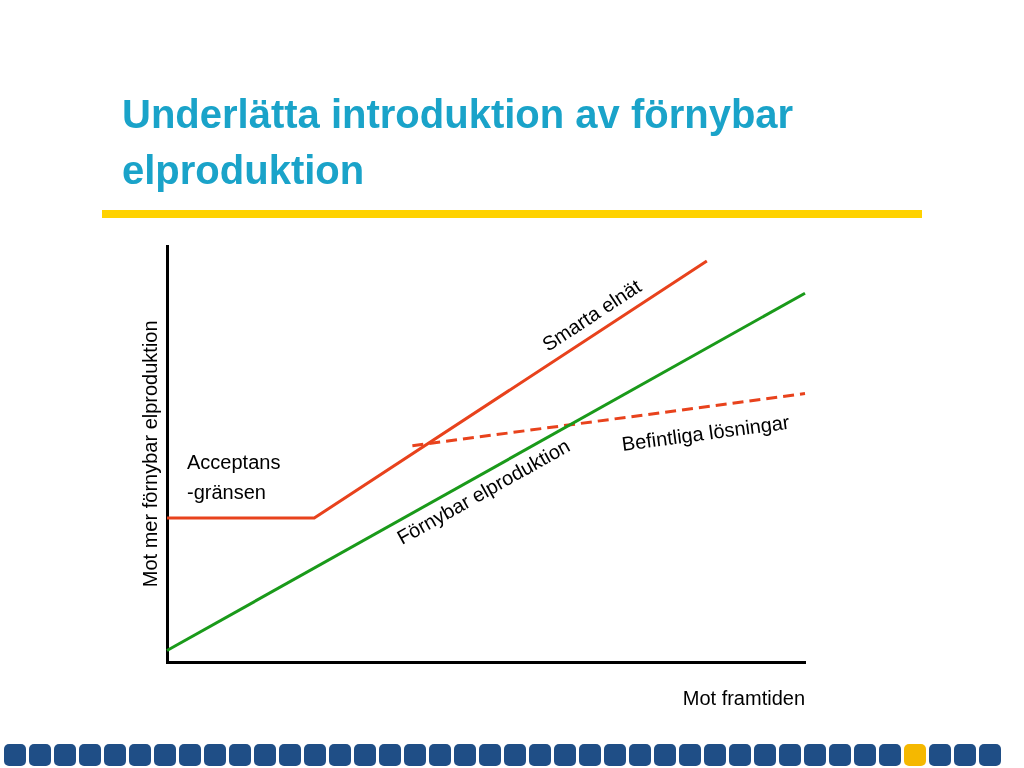 This screenshot has height=768, width=1024. I want to click on y-axis-title: Mot mer förnybar elproduktion, so click(149, 454).